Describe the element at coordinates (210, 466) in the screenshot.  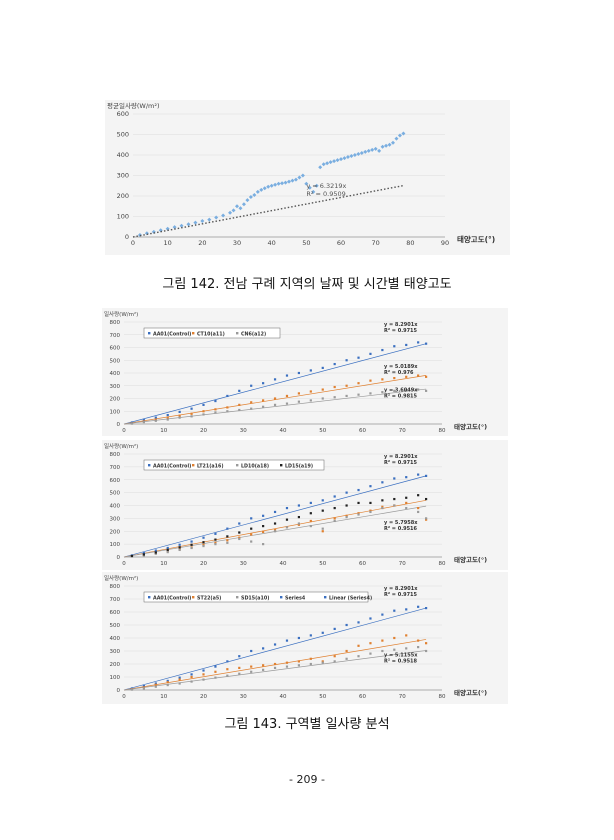
I see `legend-entry: LT21(a16)` at that location.